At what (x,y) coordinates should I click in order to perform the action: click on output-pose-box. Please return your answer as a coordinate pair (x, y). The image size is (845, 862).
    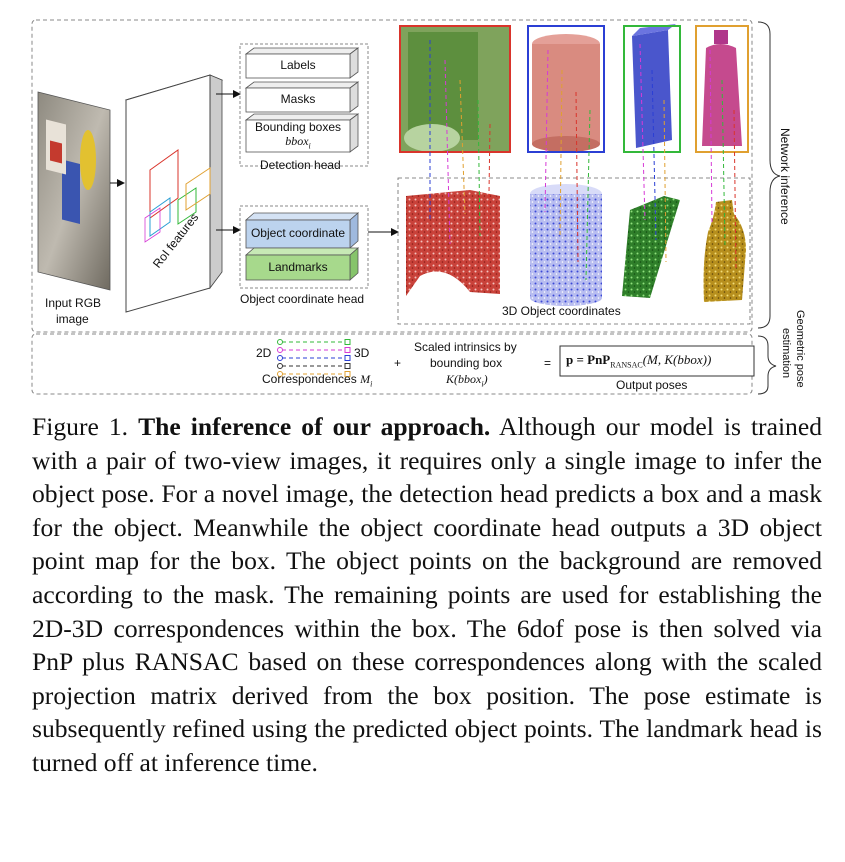
    Looking at the image, I should click on (657, 361).